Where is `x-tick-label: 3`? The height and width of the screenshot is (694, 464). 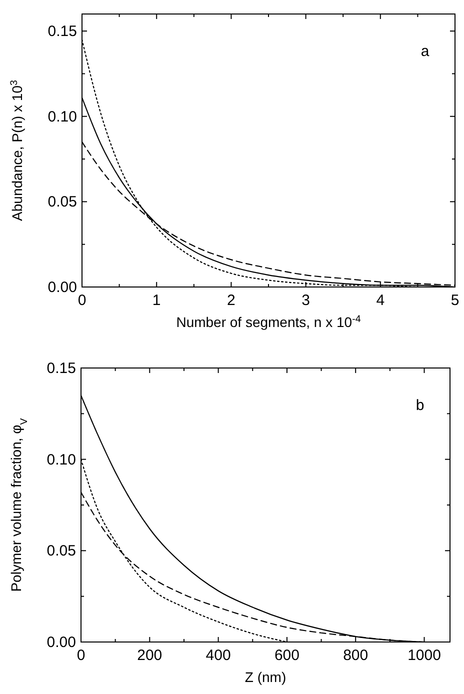
x-tick-label: 3 is located at coordinates (306, 300).